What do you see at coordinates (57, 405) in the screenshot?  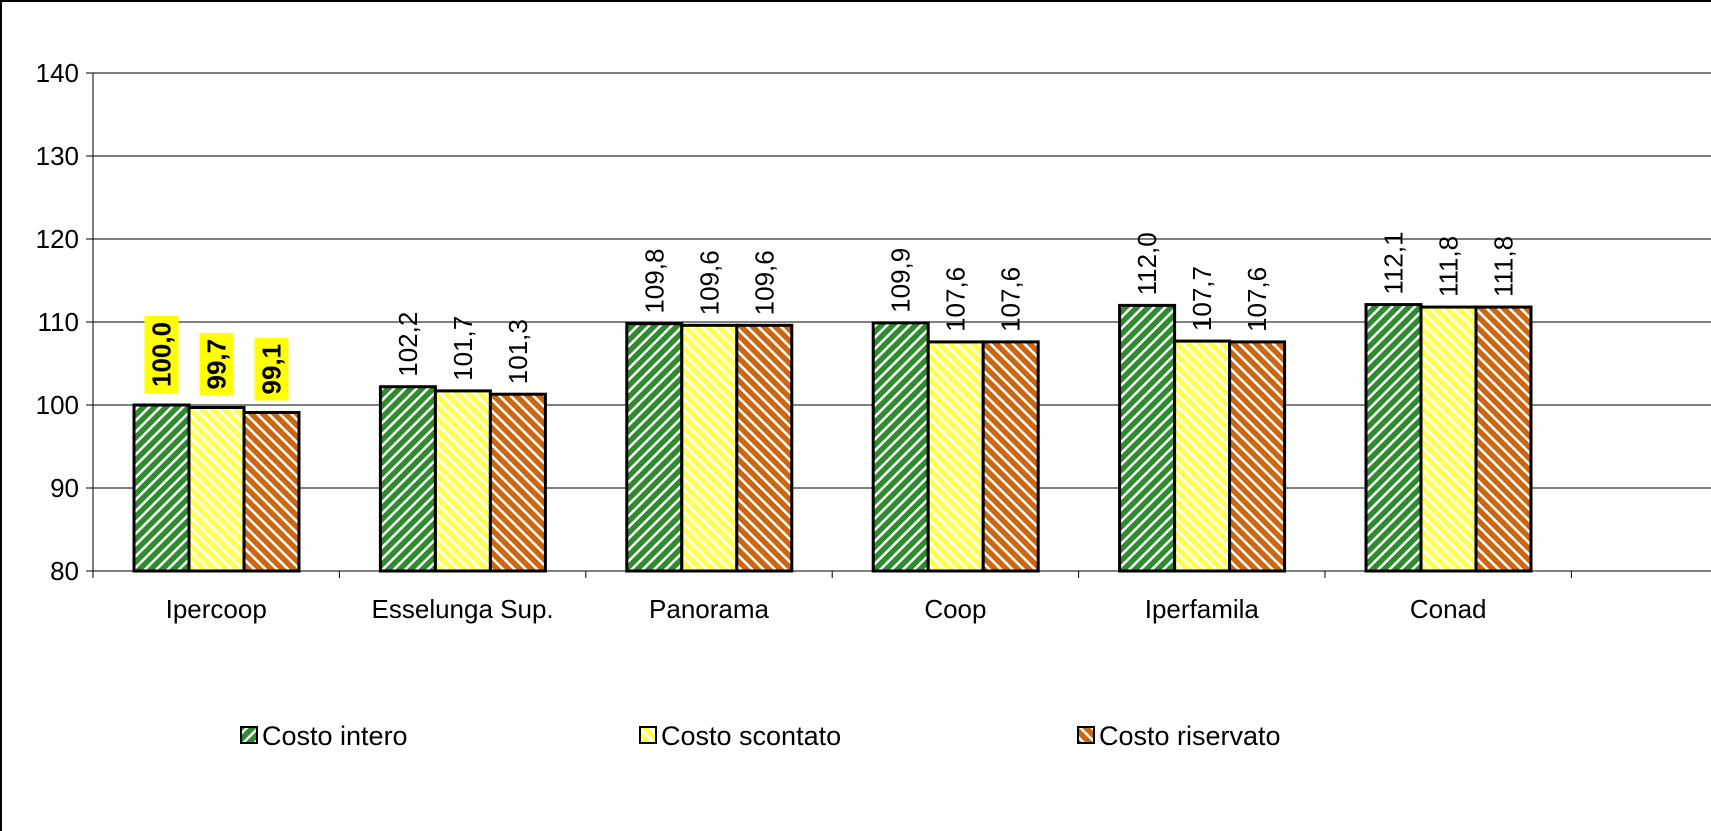 I see `y-tick-label: 100` at bounding box center [57, 405].